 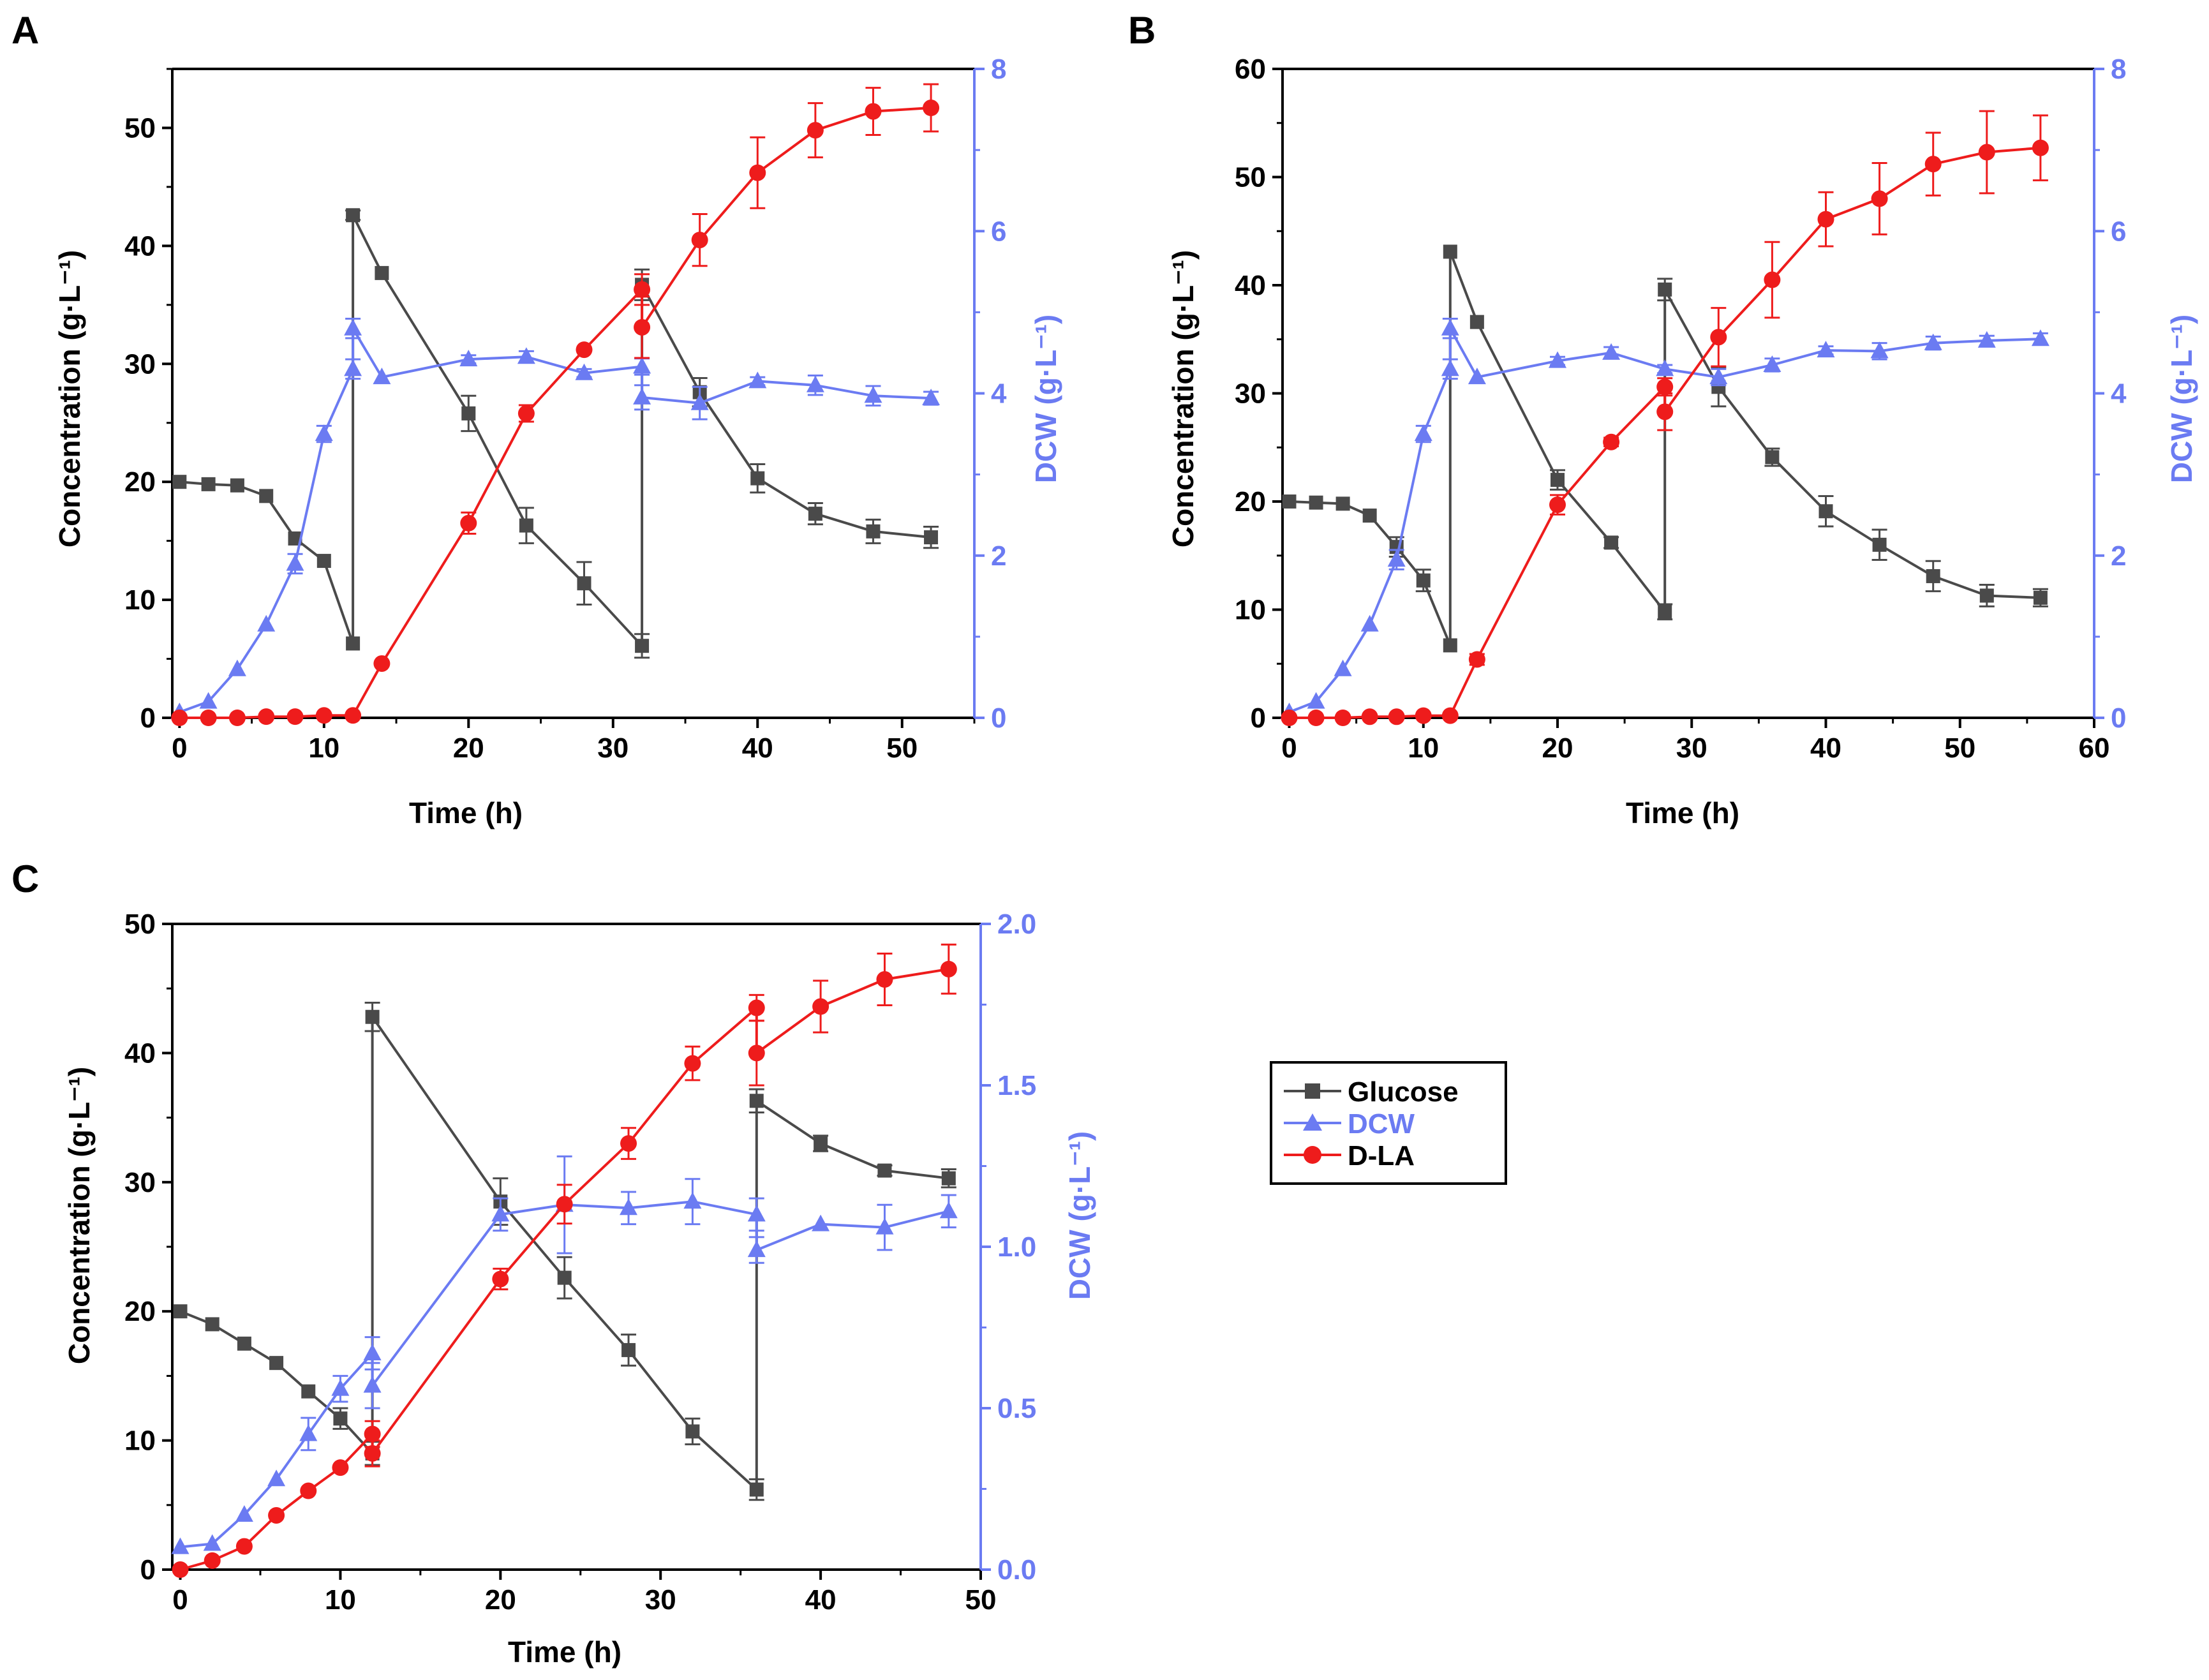 What do you see at coordinates (140, 600) in the screenshot?
I see `panel-a-y-tick-label: 10` at bounding box center [140, 600].